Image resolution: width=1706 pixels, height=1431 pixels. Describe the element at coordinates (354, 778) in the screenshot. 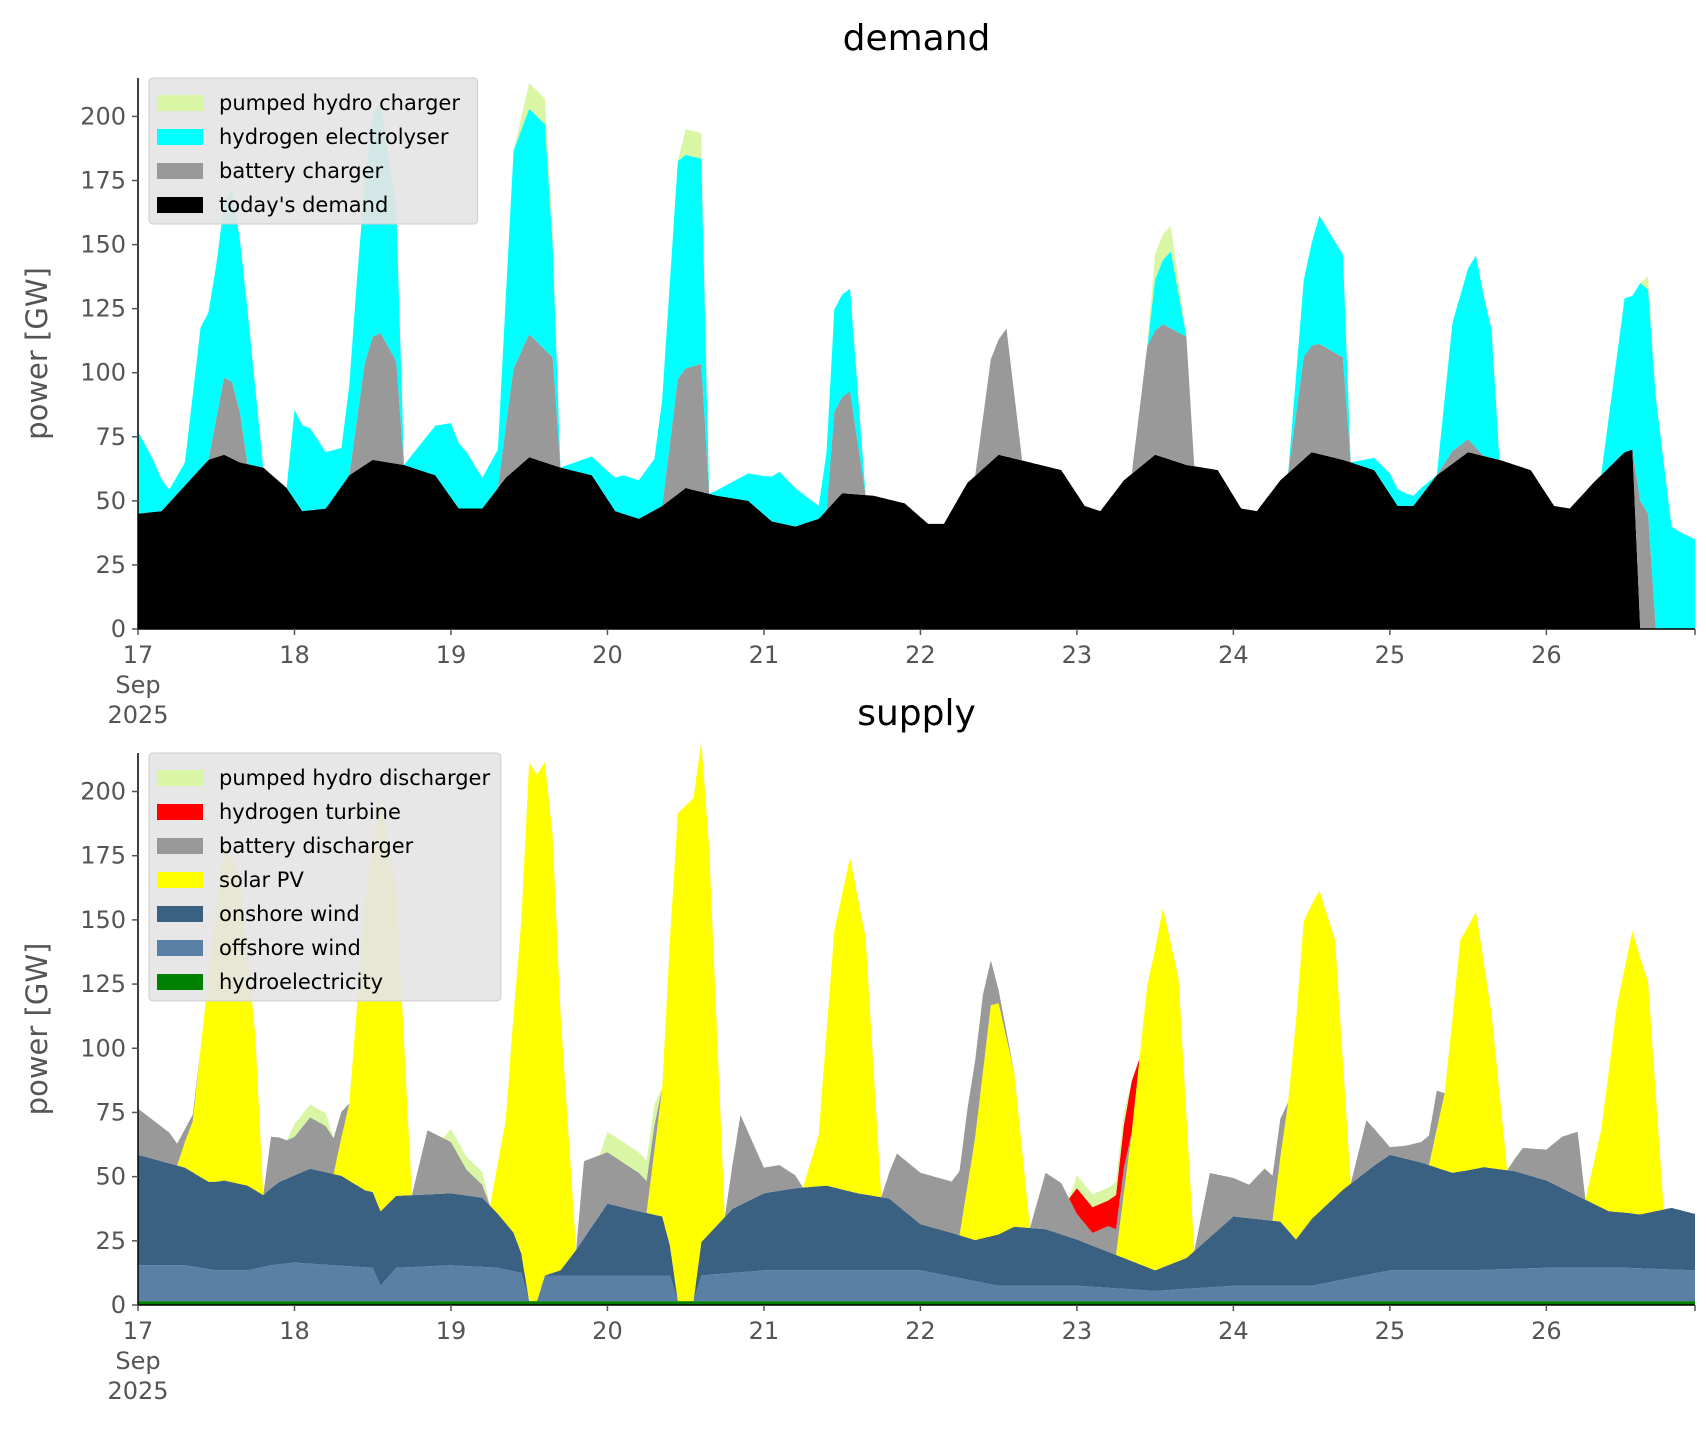

I see `legend-label-pumped-hydro-discharger: pumped hydro discharger` at that location.